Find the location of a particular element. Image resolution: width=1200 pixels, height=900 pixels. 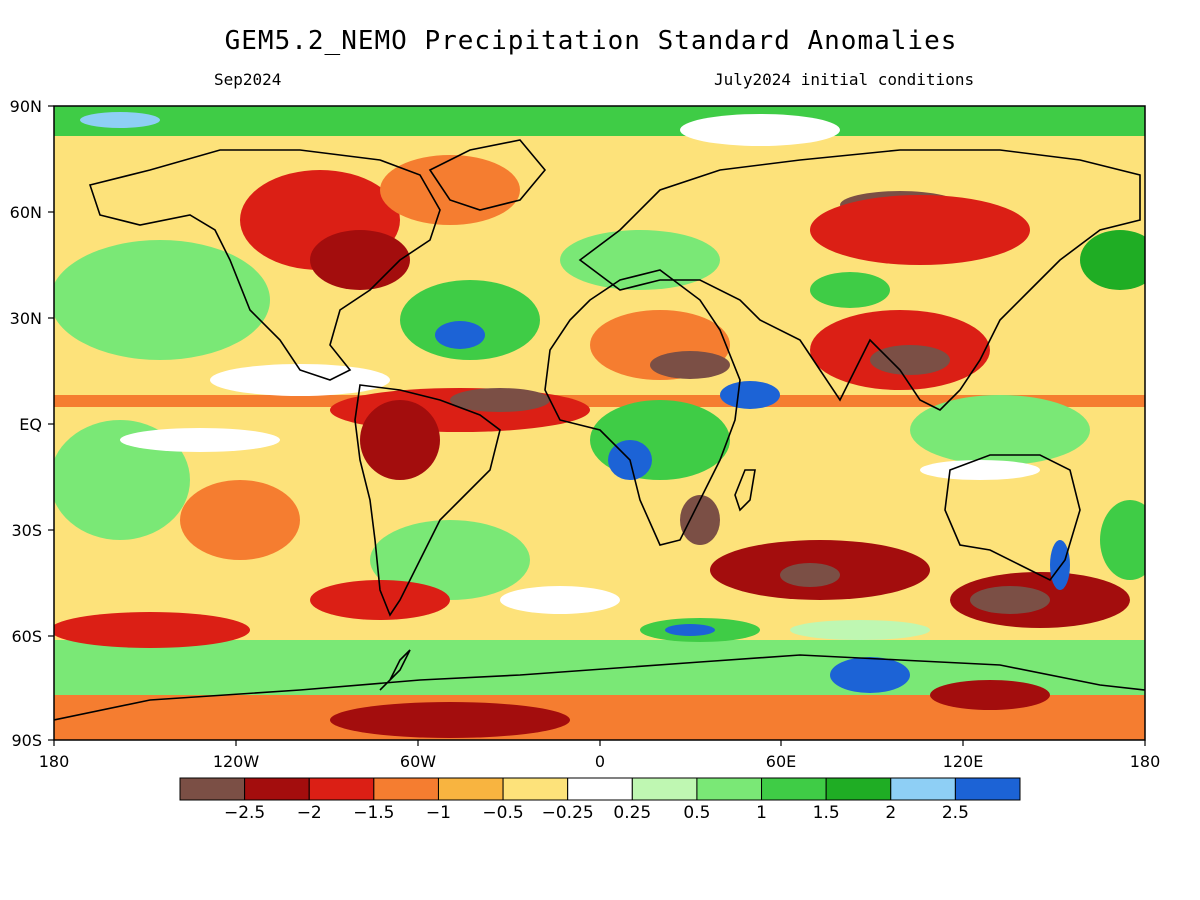

valid-month-label: Sep2024 is located at coordinates (248, 79).